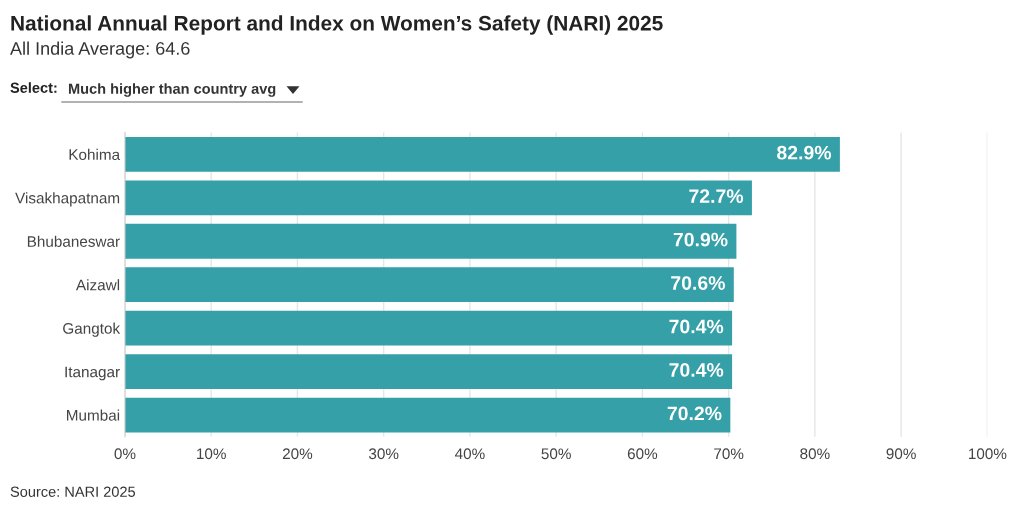 The height and width of the screenshot is (520, 1020). Describe the element at coordinates (729, 454) in the screenshot. I see `x-tick-label: 70%` at that location.